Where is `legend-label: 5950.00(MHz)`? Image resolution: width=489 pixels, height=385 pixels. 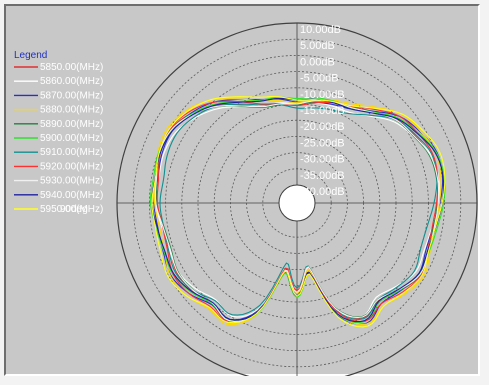
legend-label: 5950.00(MHz) is located at coordinates (71, 209).